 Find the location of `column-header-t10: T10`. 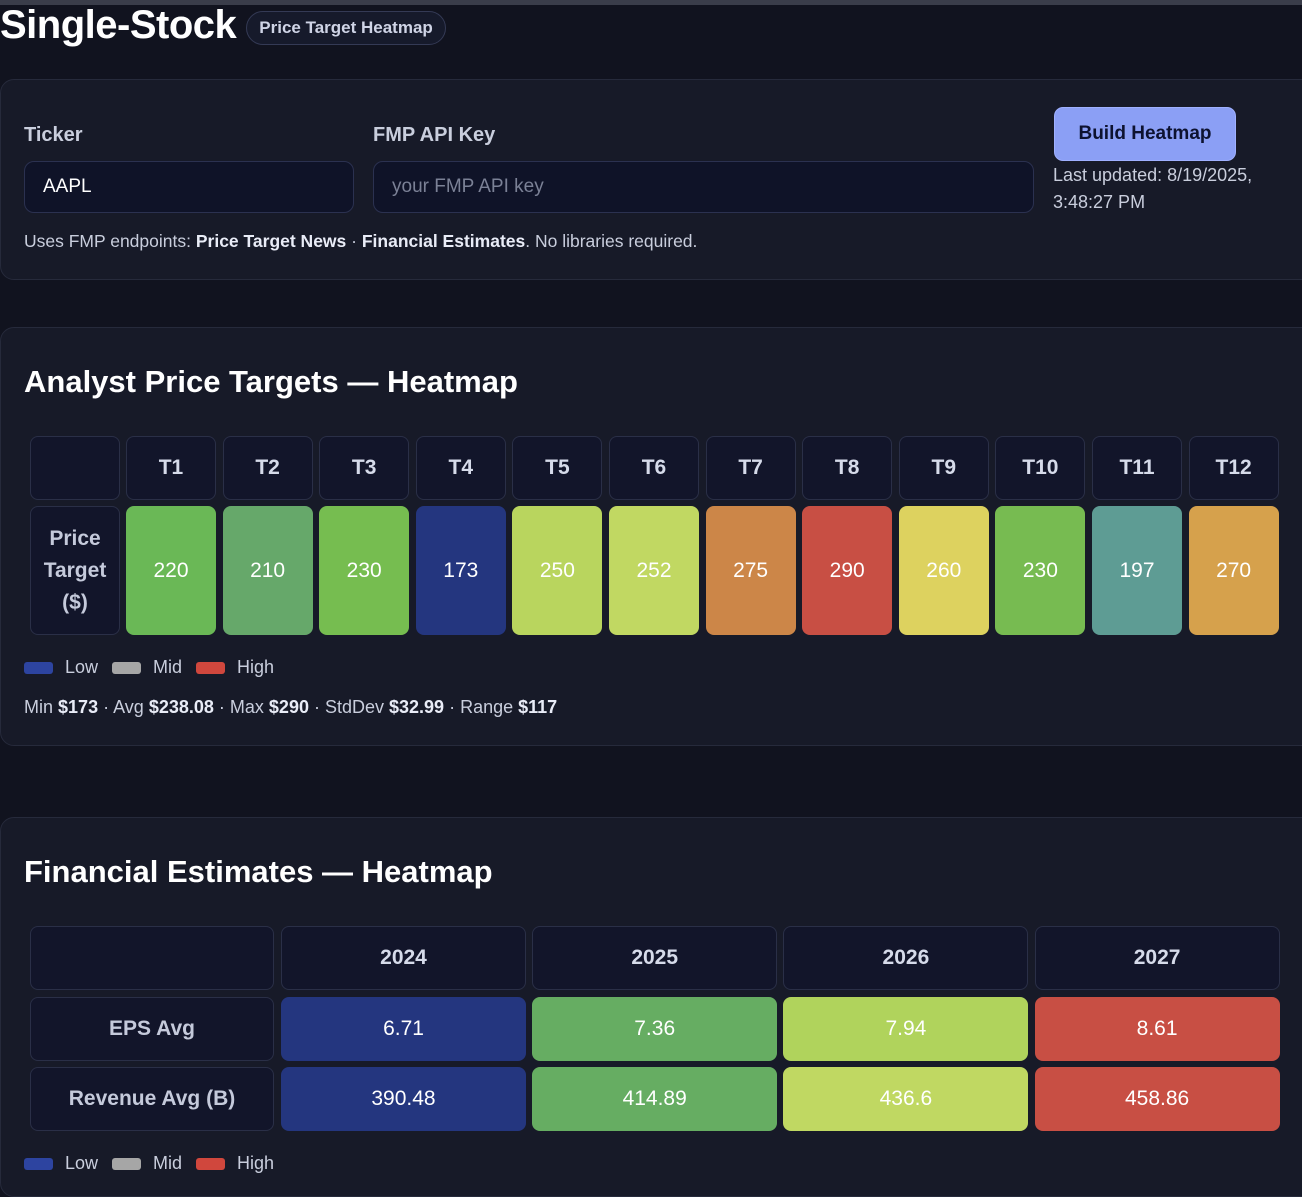

column-header-t10: T10 is located at coordinates (1040, 468).